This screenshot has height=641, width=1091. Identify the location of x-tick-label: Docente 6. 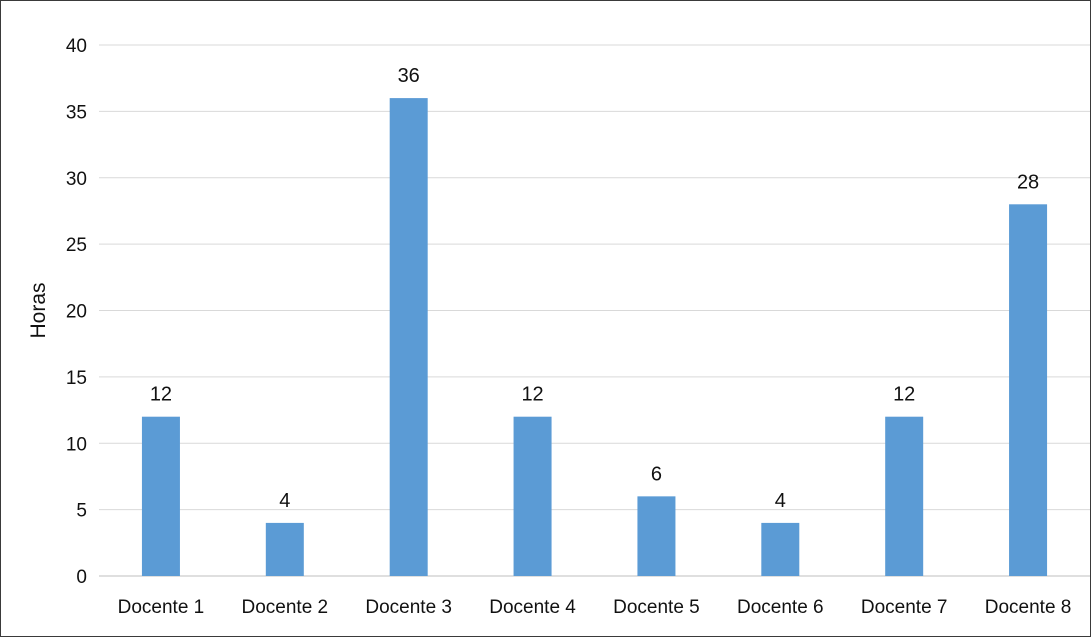
(780, 607).